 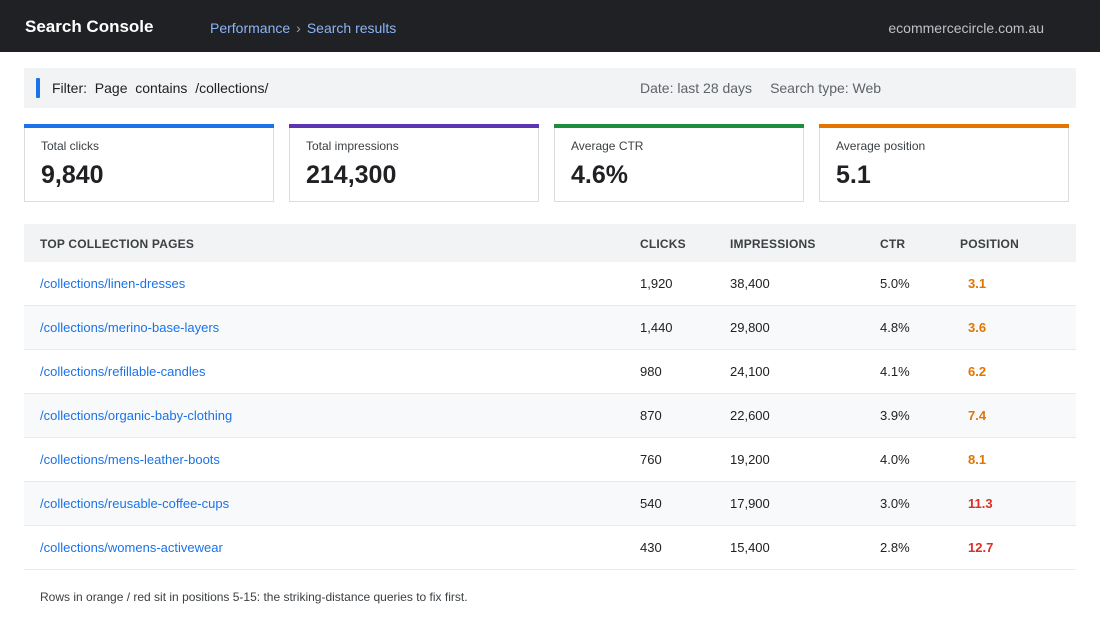 I want to click on row-position: 3.6, so click(x=977, y=327).